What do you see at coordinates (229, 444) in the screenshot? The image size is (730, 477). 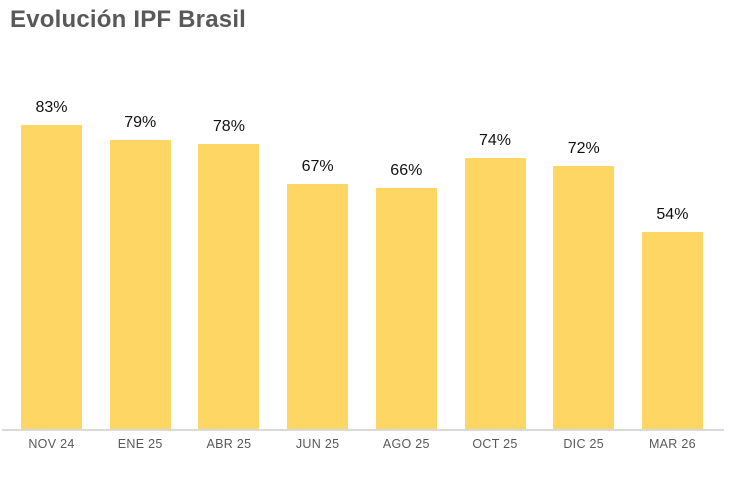 I see `x-axis-tick-label: ABR 25` at bounding box center [229, 444].